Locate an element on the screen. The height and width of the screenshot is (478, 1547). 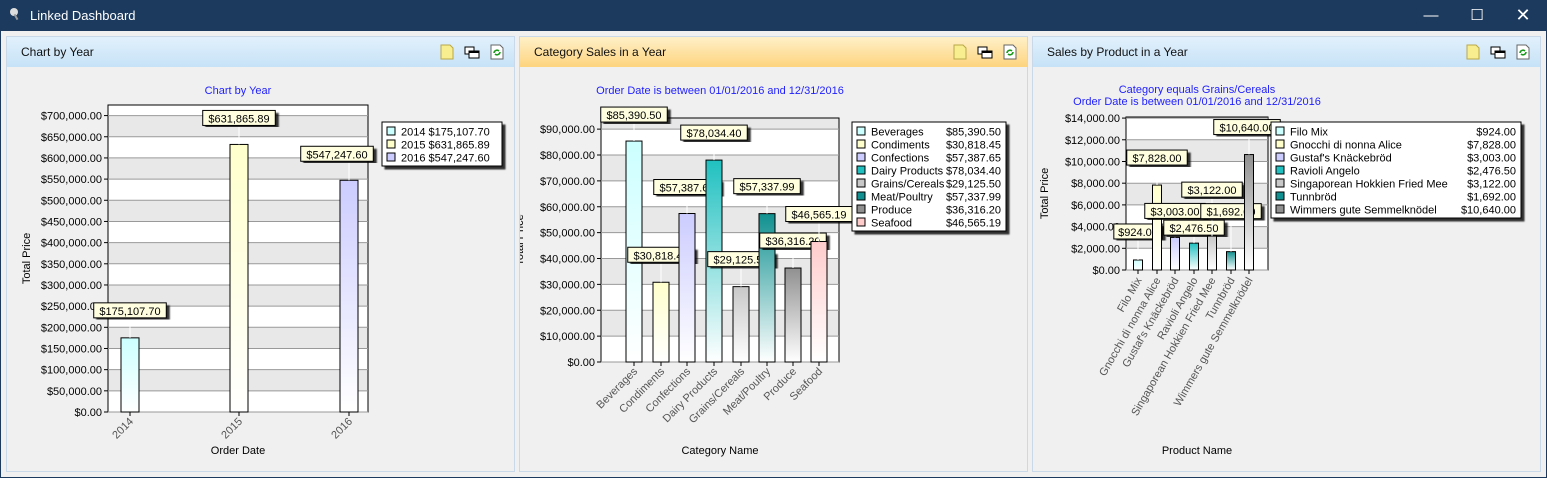
chart-title: Category equals Grains/Cereals is located at coordinates (1197, 90).